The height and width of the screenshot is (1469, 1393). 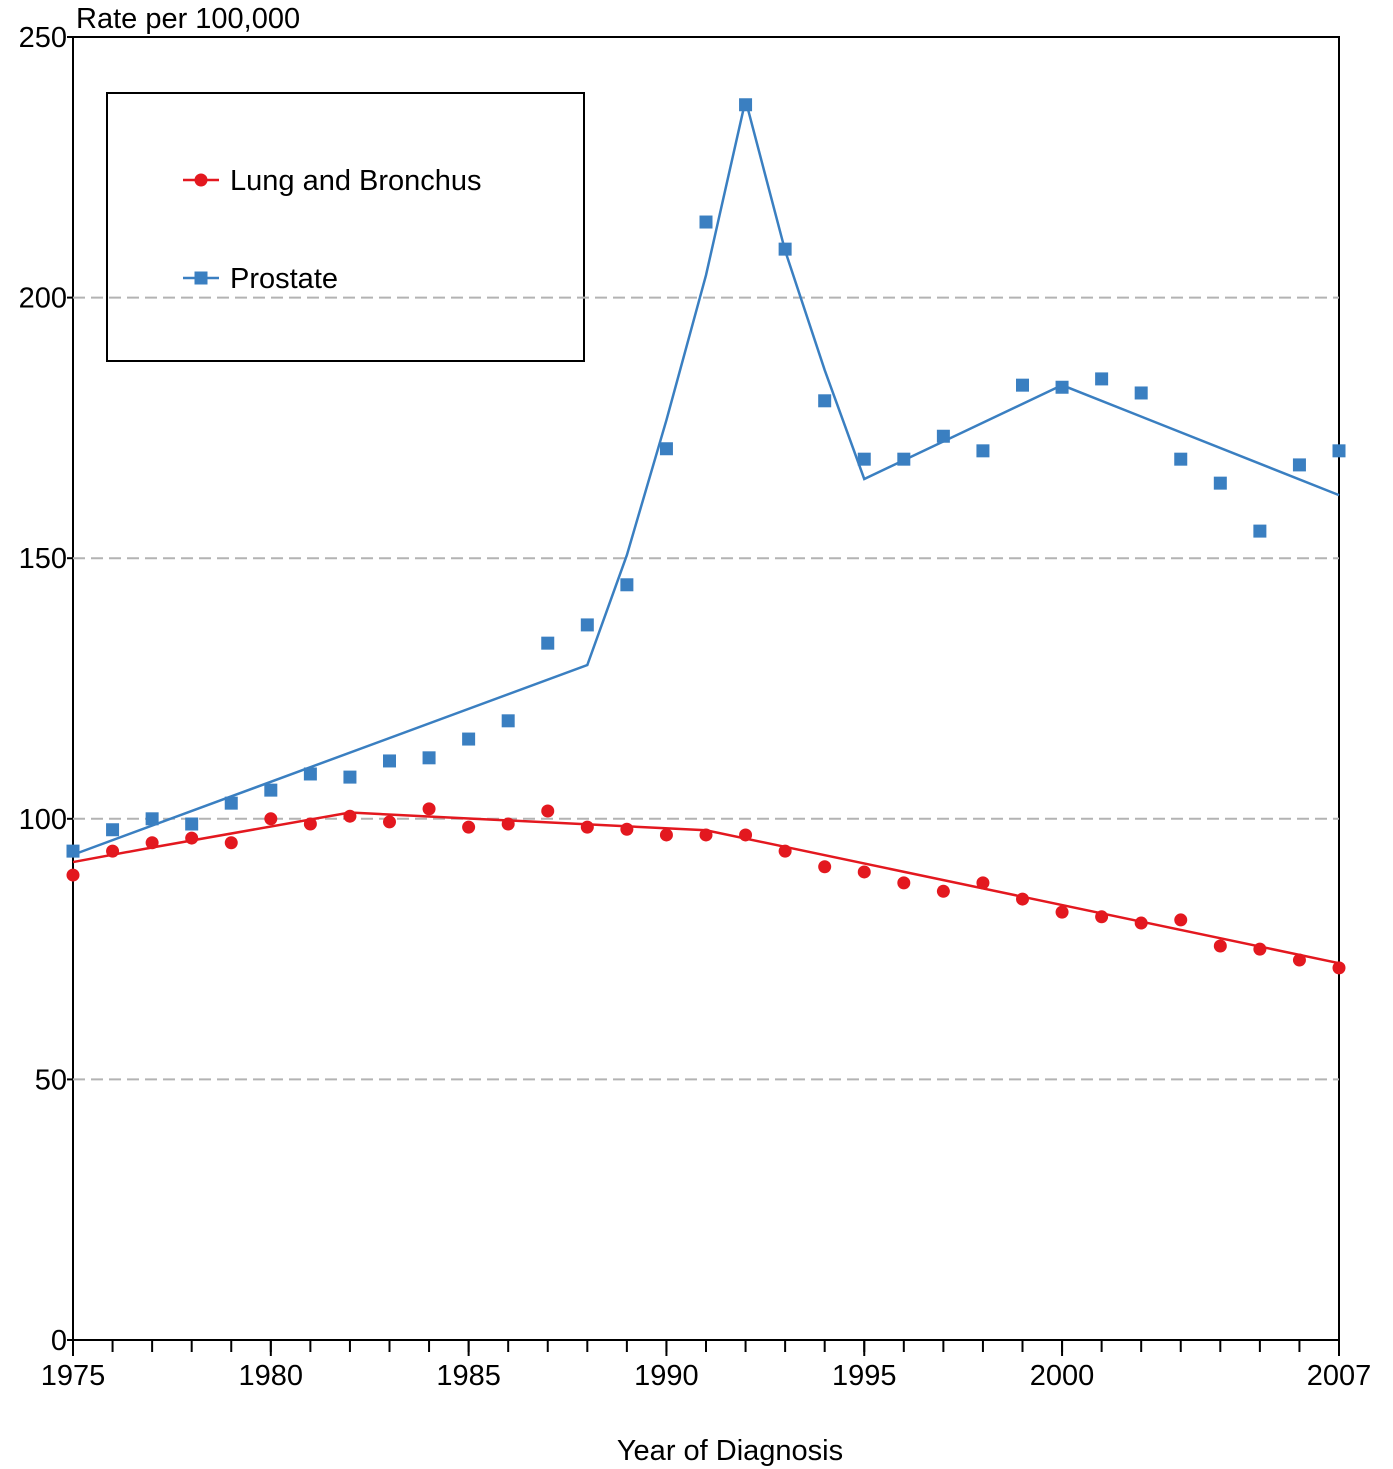 I want to click on legend-label: Prostate, so click(x=284, y=279).